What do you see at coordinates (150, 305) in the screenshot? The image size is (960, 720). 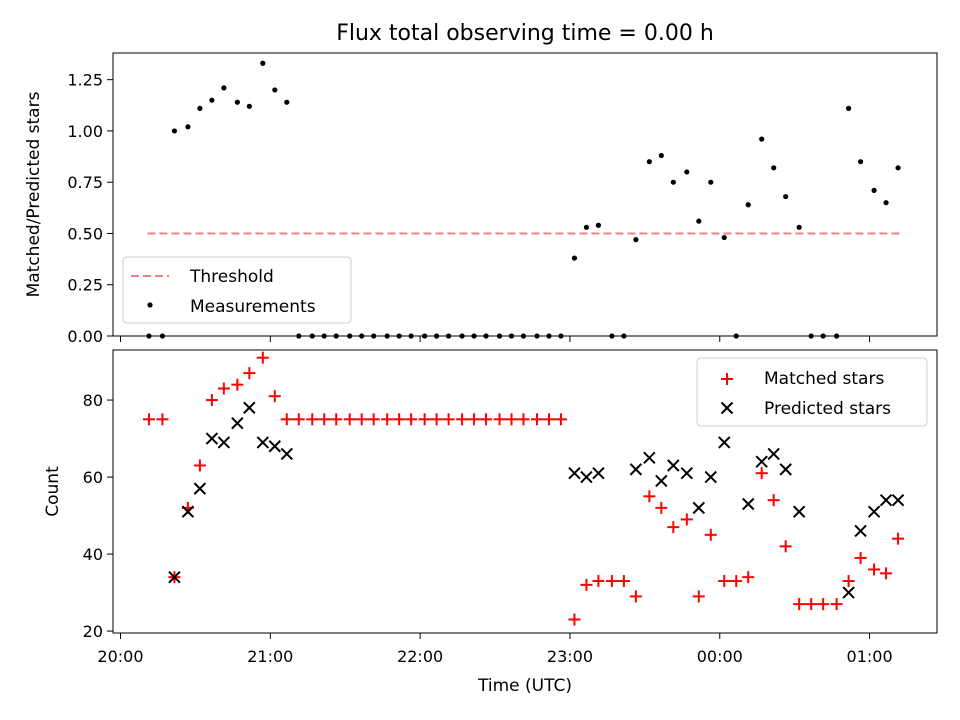 I see `legend-measurements-swatch` at bounding box center [150, 305].